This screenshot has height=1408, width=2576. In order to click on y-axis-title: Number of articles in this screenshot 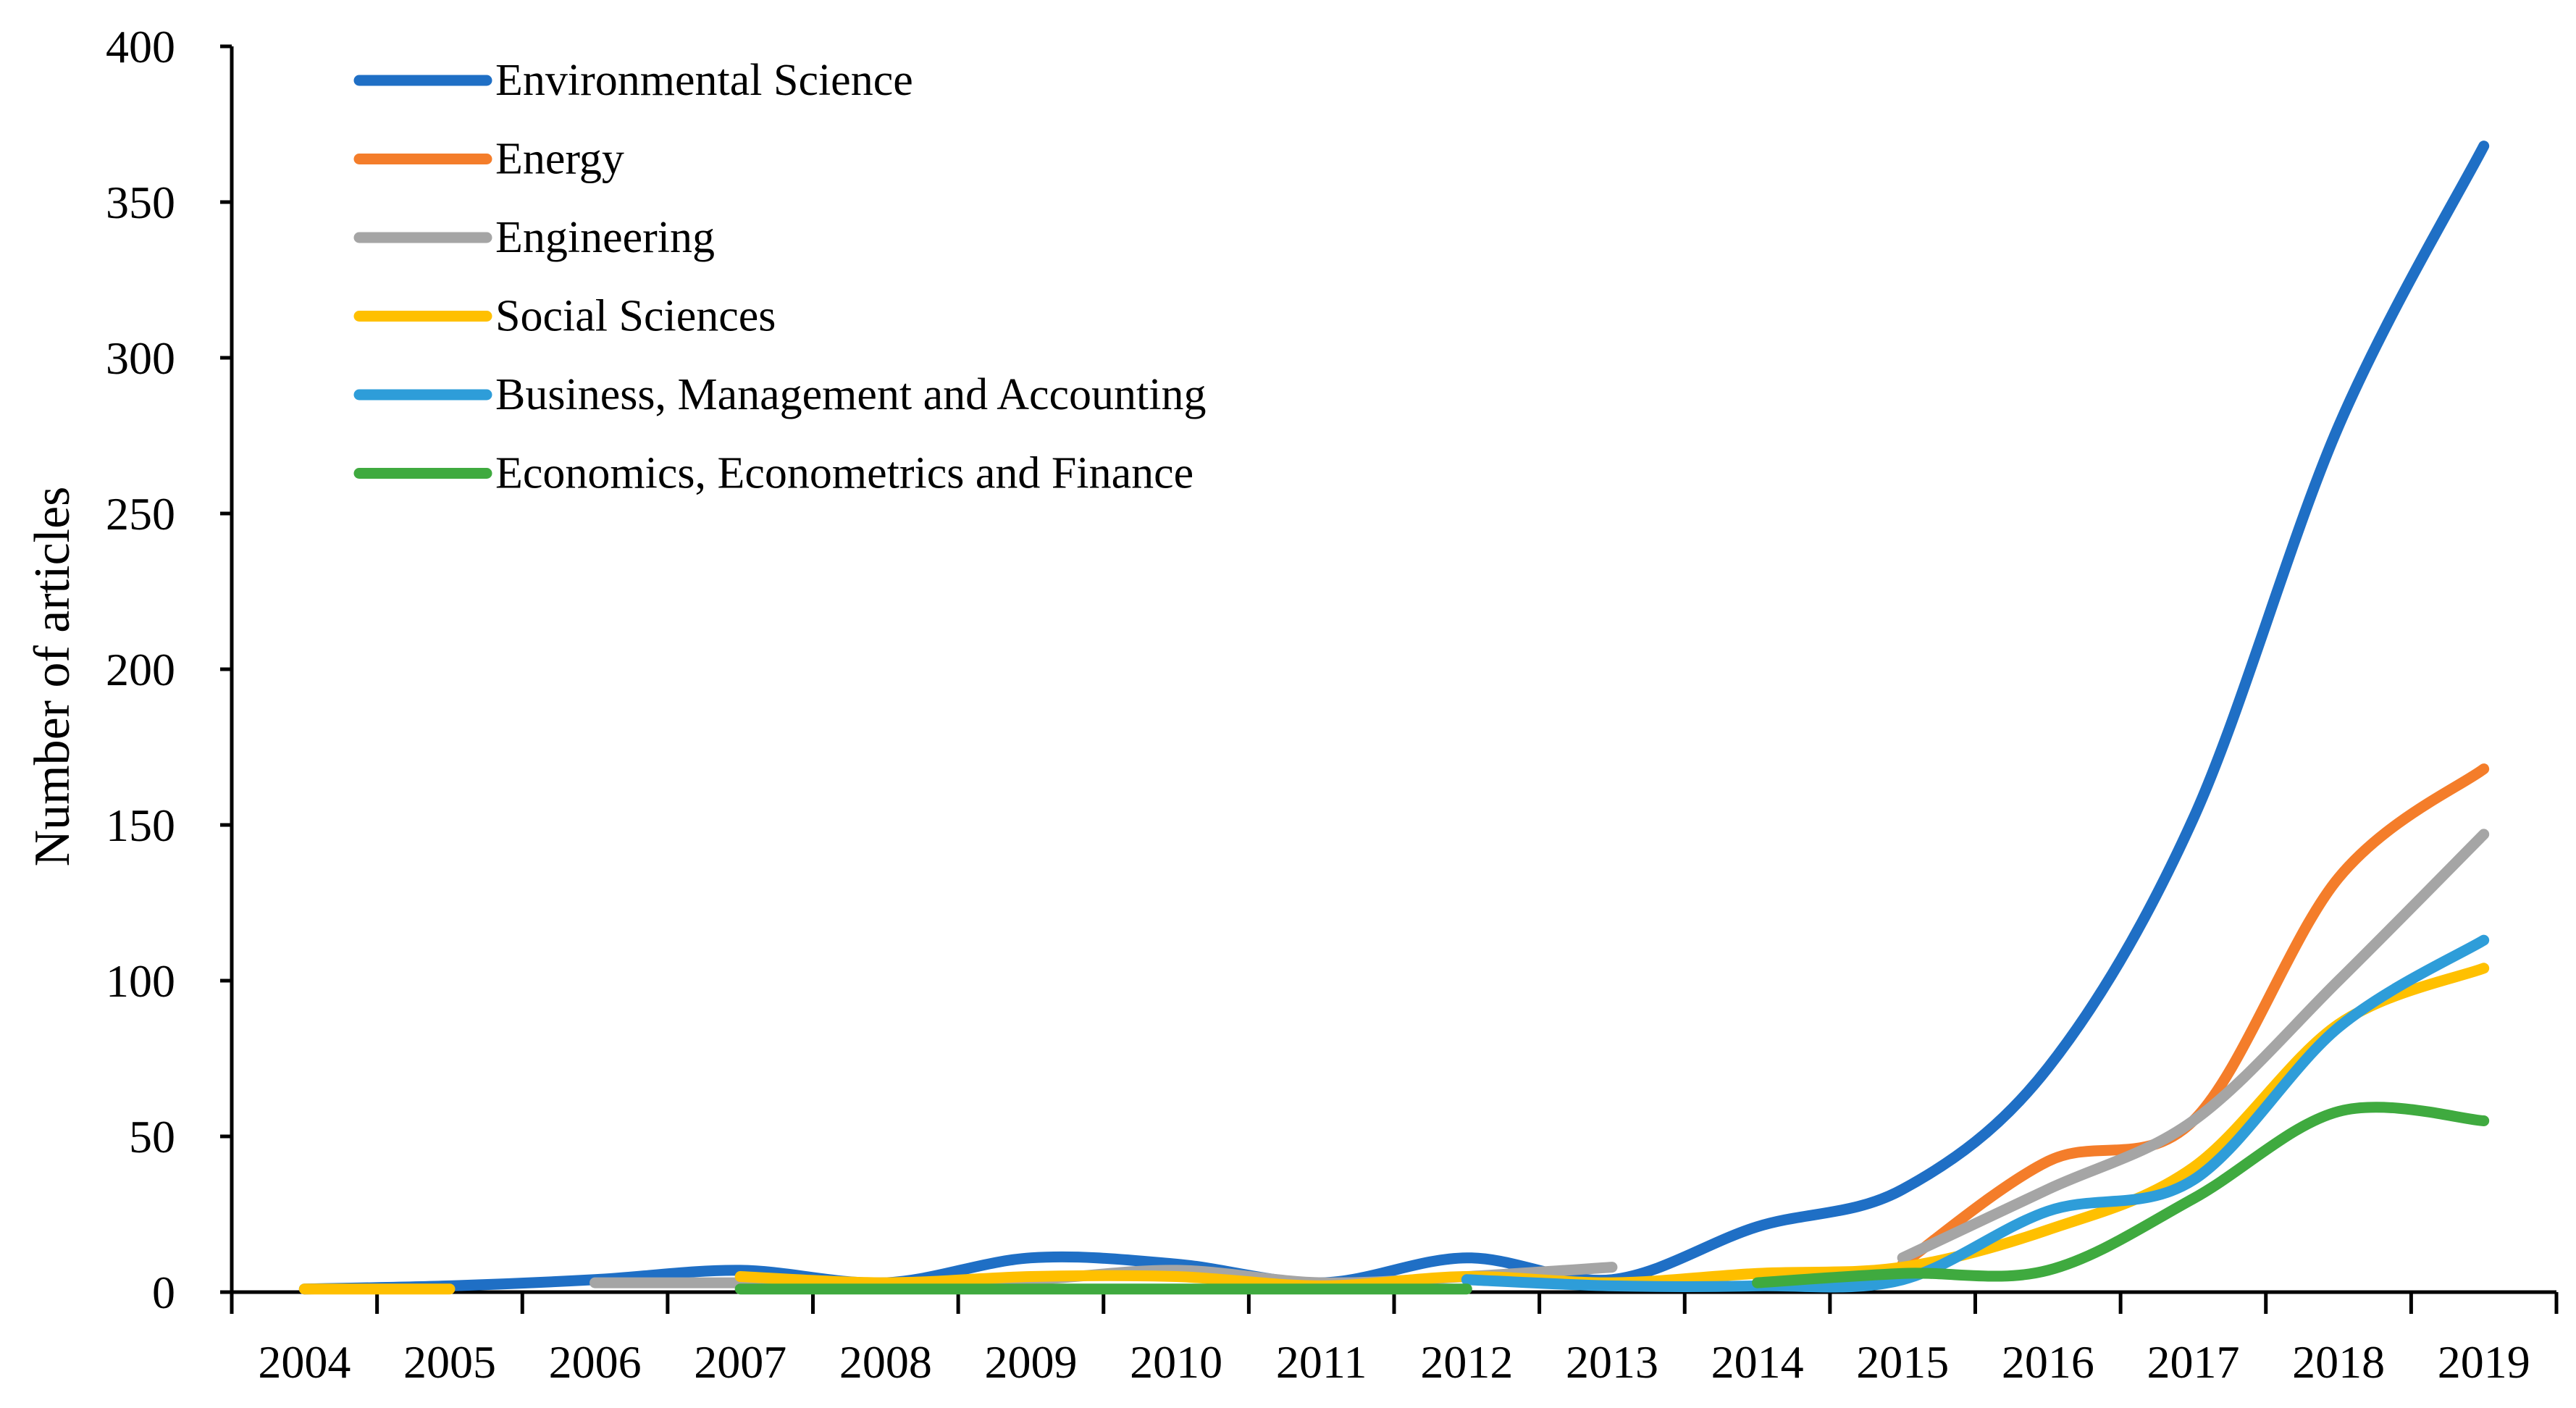, I will do `click(52, 677)`.